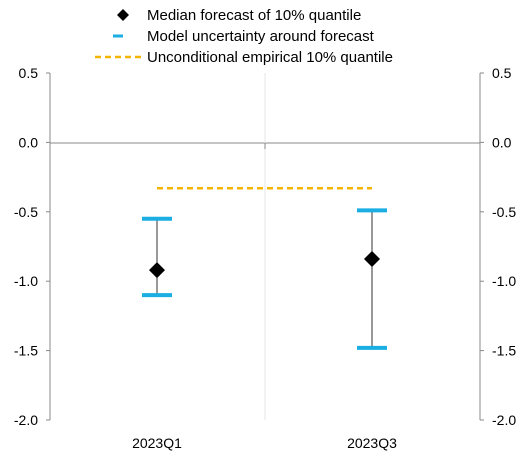 The height and width of the screenshot is (474, 531). What do you see at coordinates (123, 15) in the screenshot?
I see `diamond-marker-icon` at bounding box center [123, 15].